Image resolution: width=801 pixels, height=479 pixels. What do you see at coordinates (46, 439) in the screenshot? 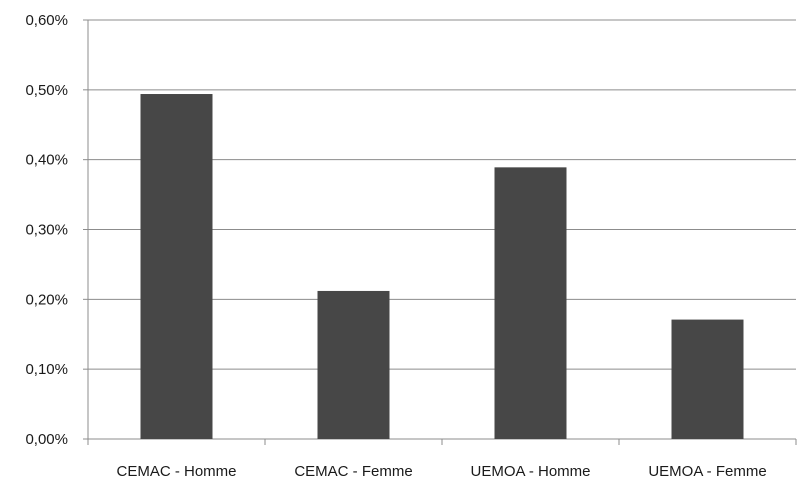
I see `y-tick-label: 0,00%` at bounding box center [46, 439].